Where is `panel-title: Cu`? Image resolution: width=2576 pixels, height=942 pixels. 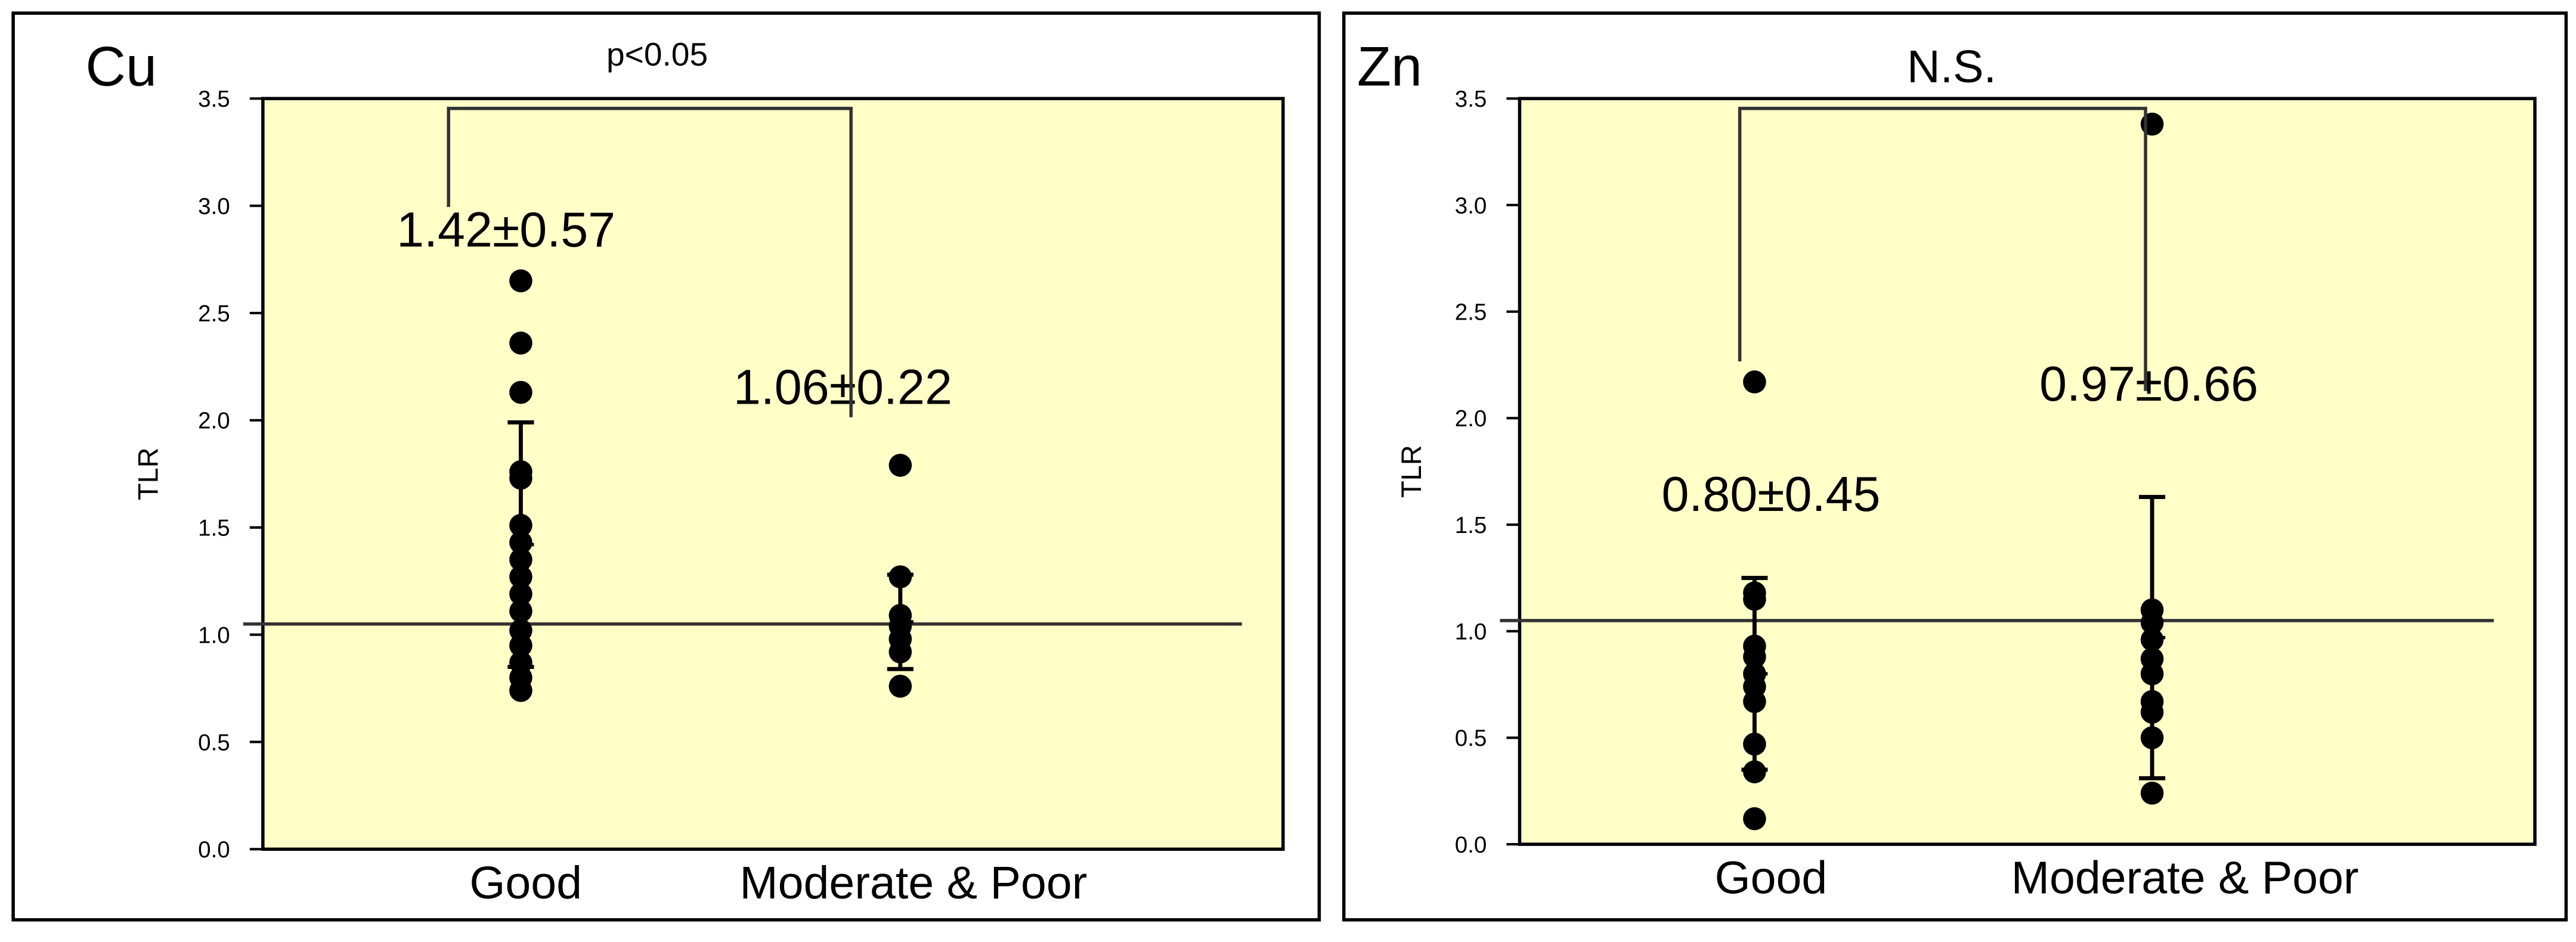
panel-title: Cu is located at coordinates (121, 66).